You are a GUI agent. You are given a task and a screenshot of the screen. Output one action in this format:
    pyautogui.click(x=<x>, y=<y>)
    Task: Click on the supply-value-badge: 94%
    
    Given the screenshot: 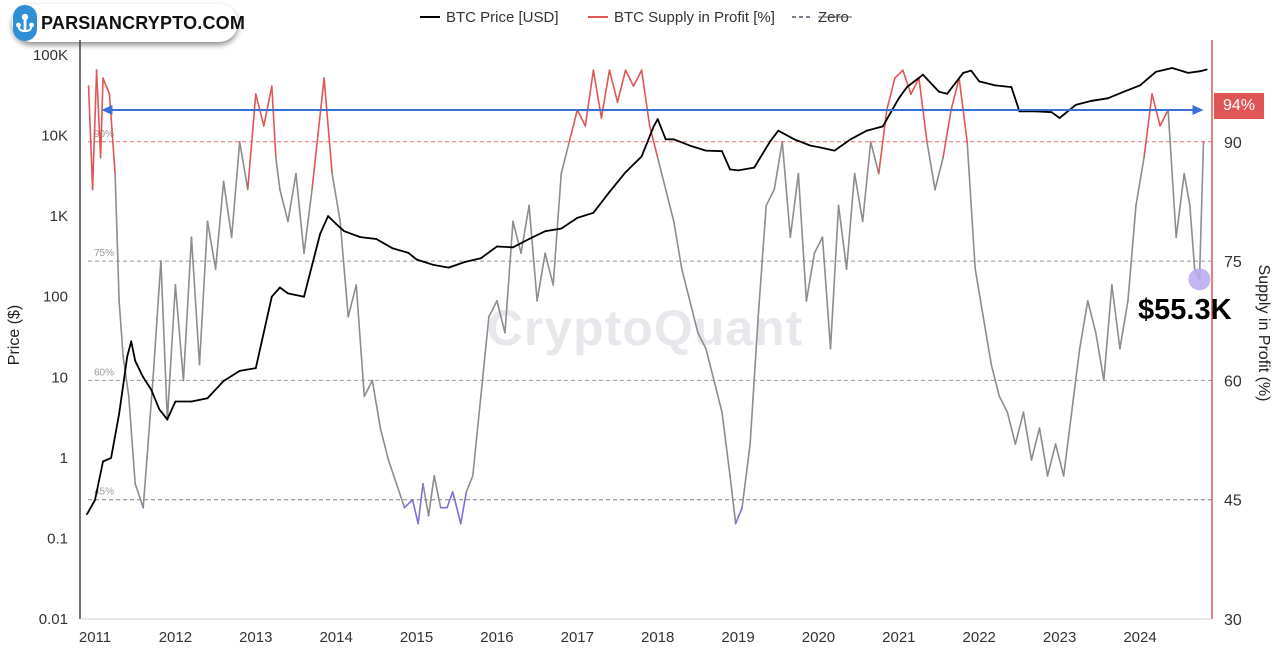 What is the action you would take?
    pyautogui.click(x=1239, y=106)
    